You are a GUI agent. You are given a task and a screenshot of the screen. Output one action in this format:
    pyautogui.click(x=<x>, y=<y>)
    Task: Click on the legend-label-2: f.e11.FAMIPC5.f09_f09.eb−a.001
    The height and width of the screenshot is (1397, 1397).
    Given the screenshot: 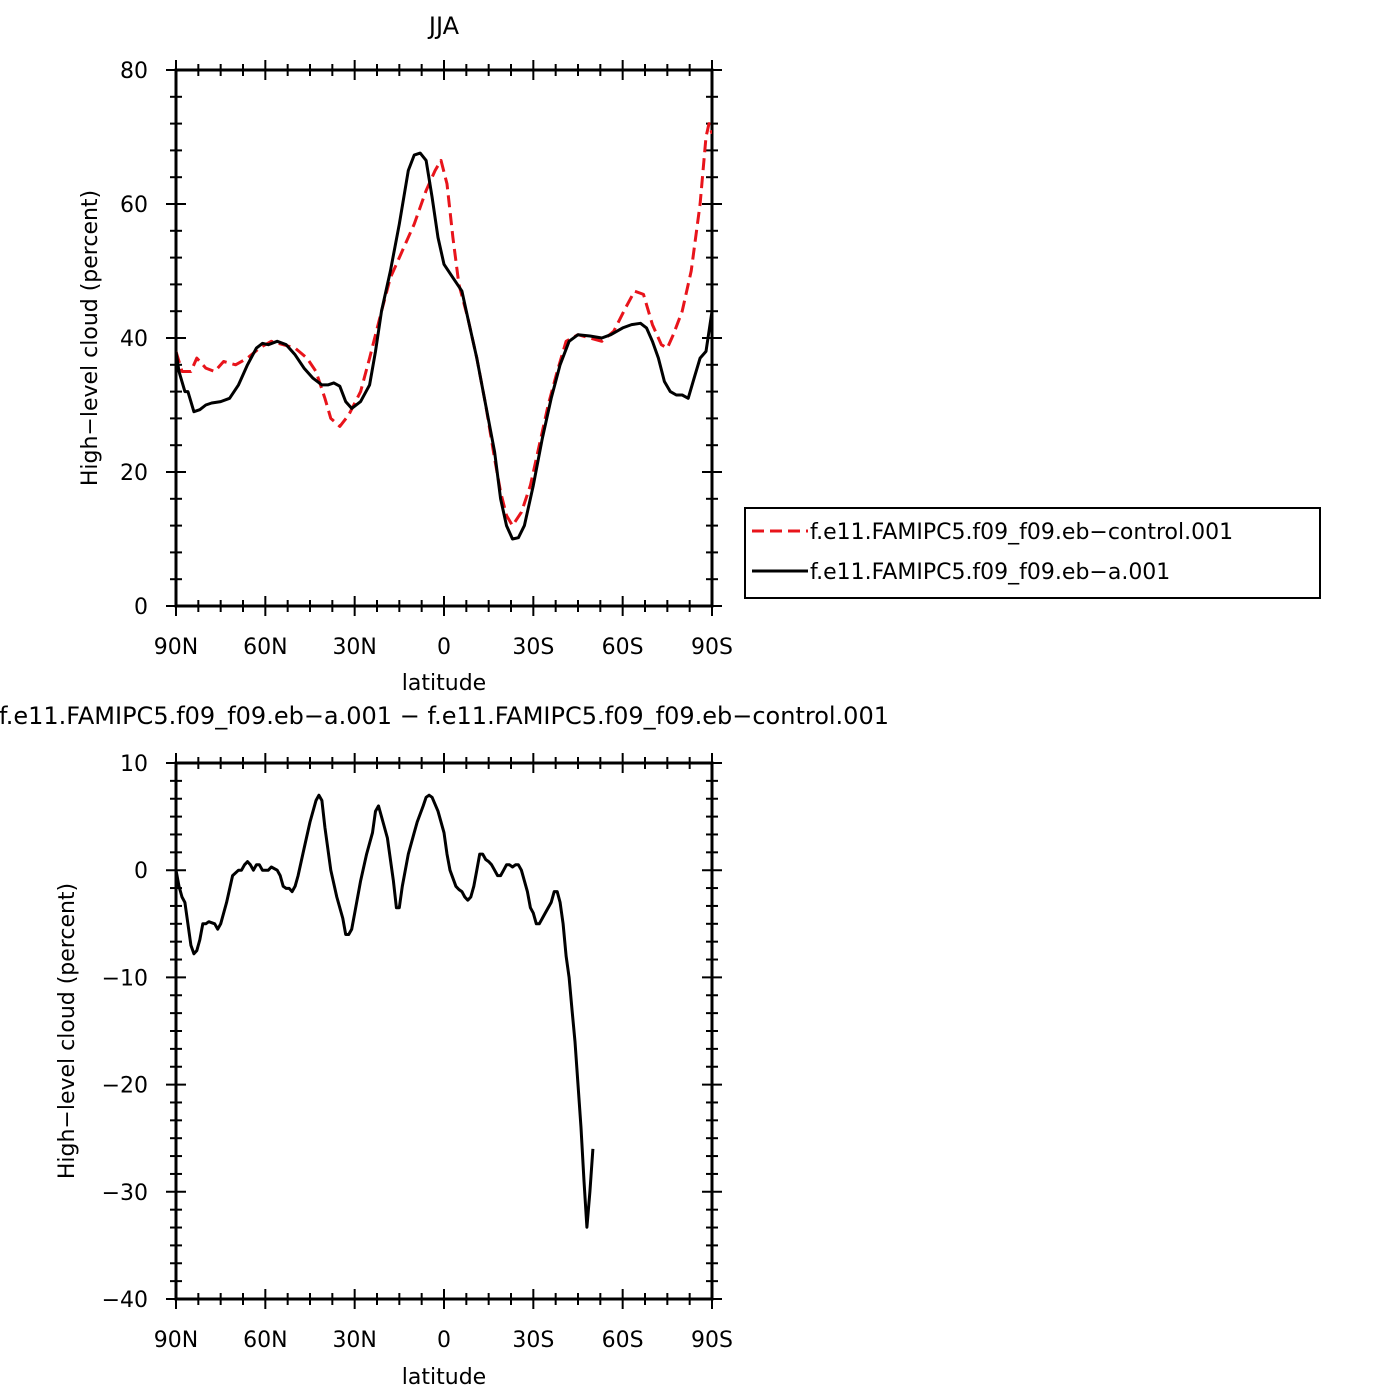 What is the action you would take?
    pyautogui.click(x=990, y=572)
    